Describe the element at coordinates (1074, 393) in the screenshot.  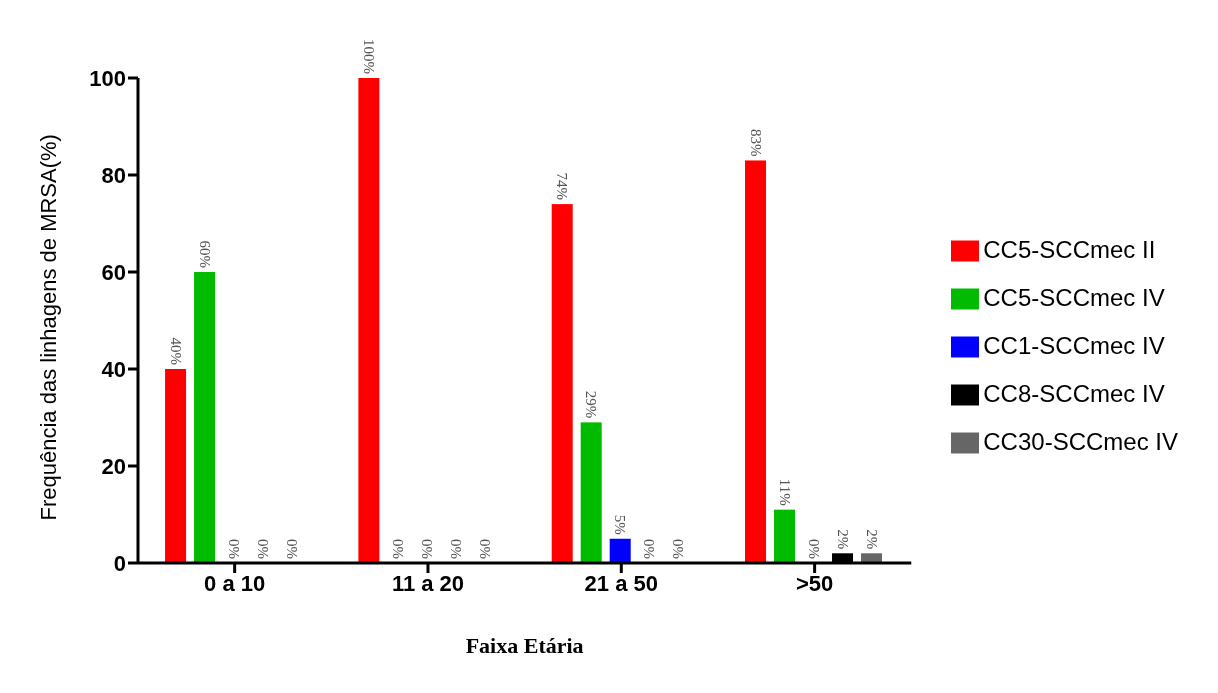
I see `legend-label: CC8-SCCmec IV` at that location.